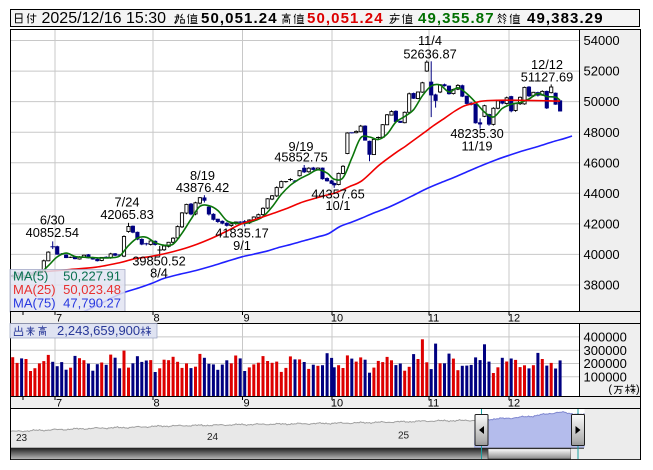 The height and width of the screenshot is (470, 653). What do you see at coordinates (98, 330) in the screenshot?
I see `svg-text: 2,243,659,900` at bounding box center [98, 330].